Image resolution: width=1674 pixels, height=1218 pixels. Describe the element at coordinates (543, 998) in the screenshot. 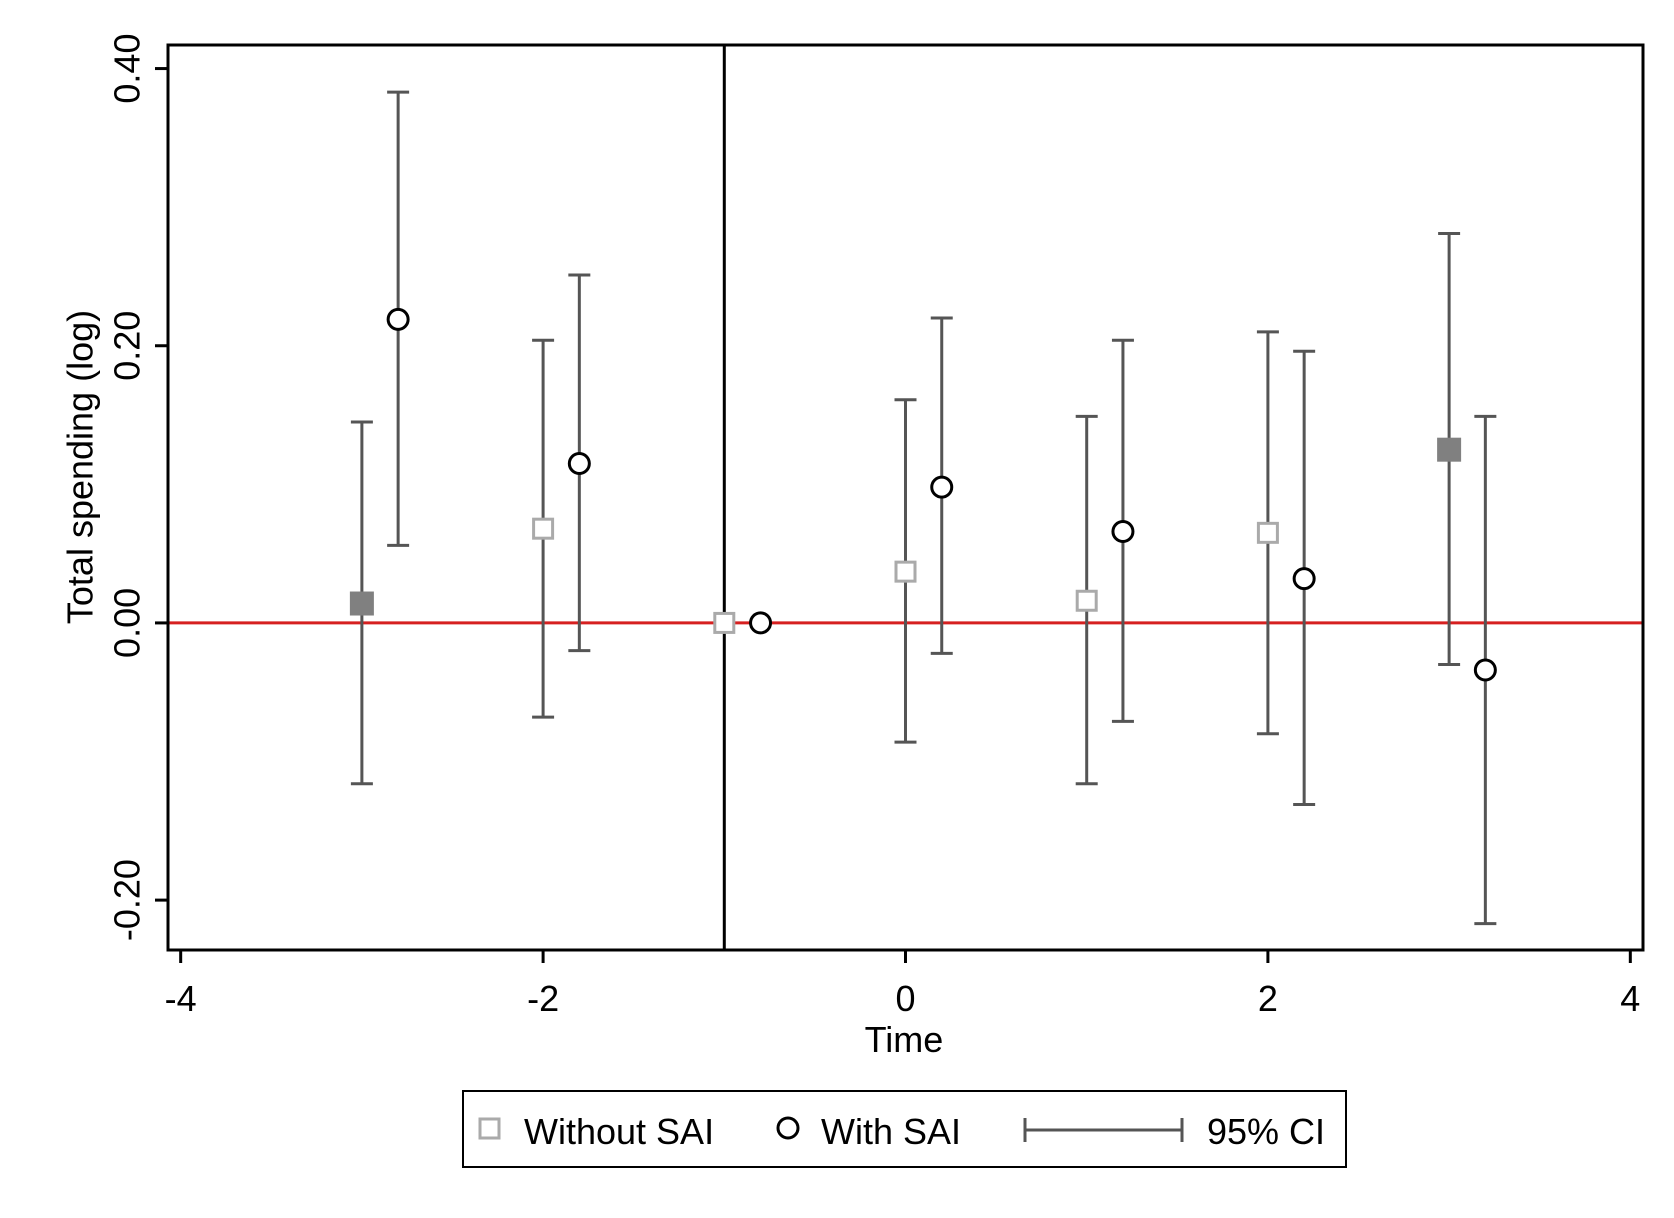

I see `x-tick-label-1: -2` at that location.